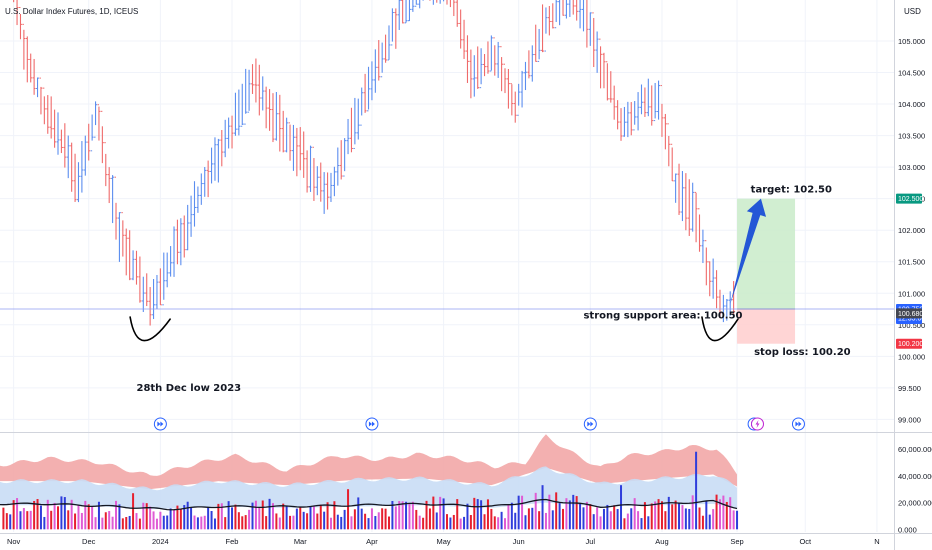 The image size is (932, 550). I want to click on price-badge-bg, so click(909, 198).